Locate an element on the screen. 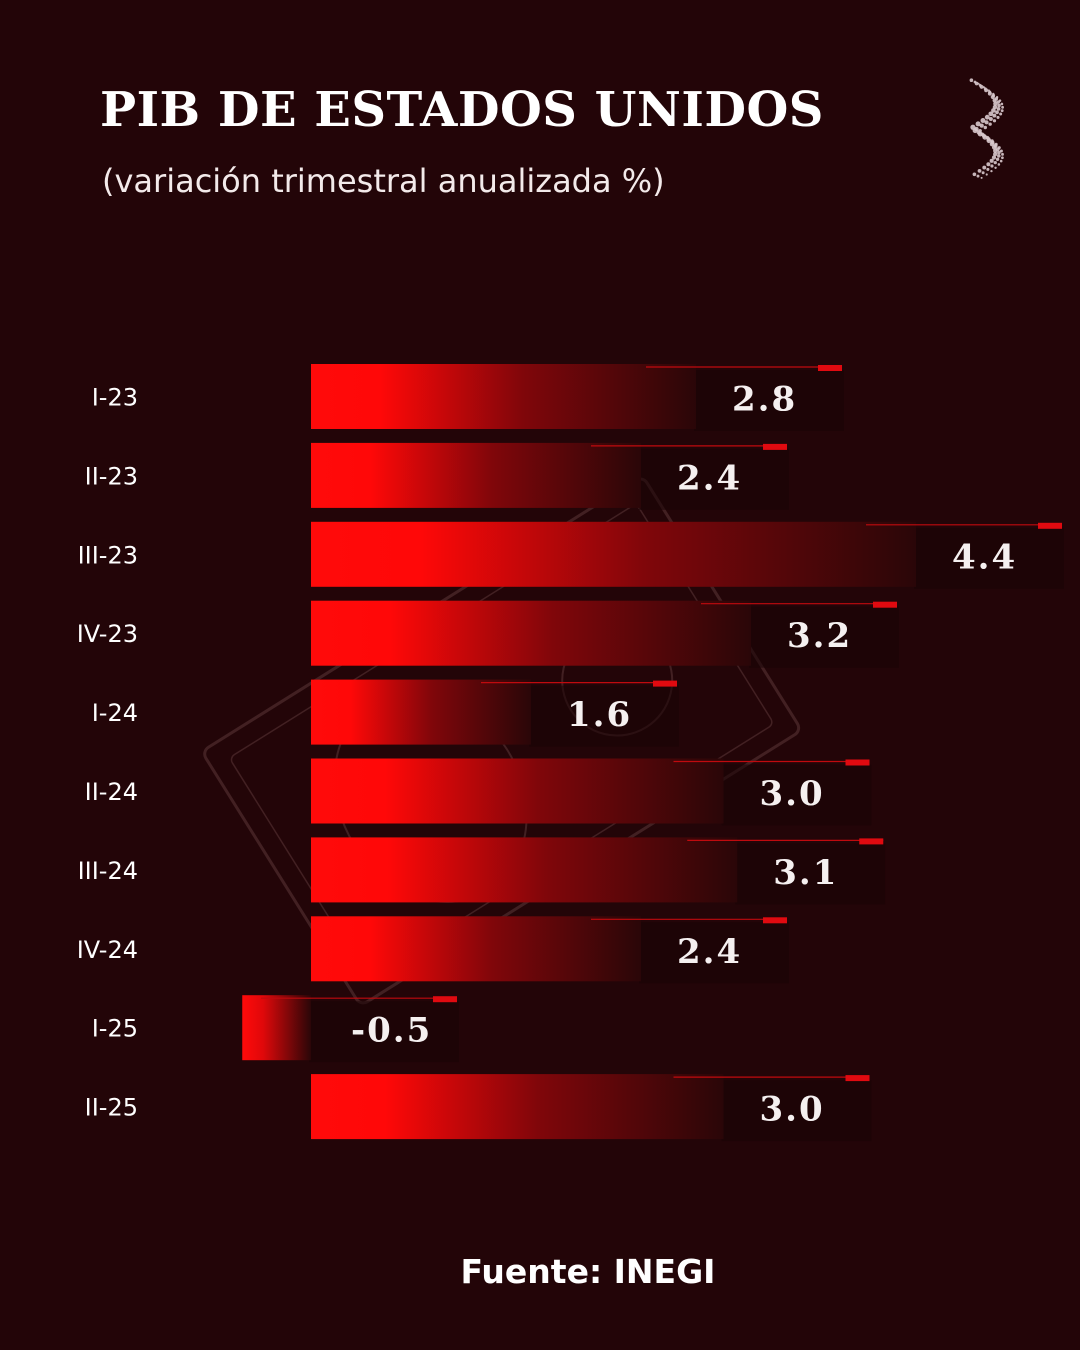 This screenshot has height=1350, width=1080. bar-group: II-23 2.4 is located at coordinates (437, 476).